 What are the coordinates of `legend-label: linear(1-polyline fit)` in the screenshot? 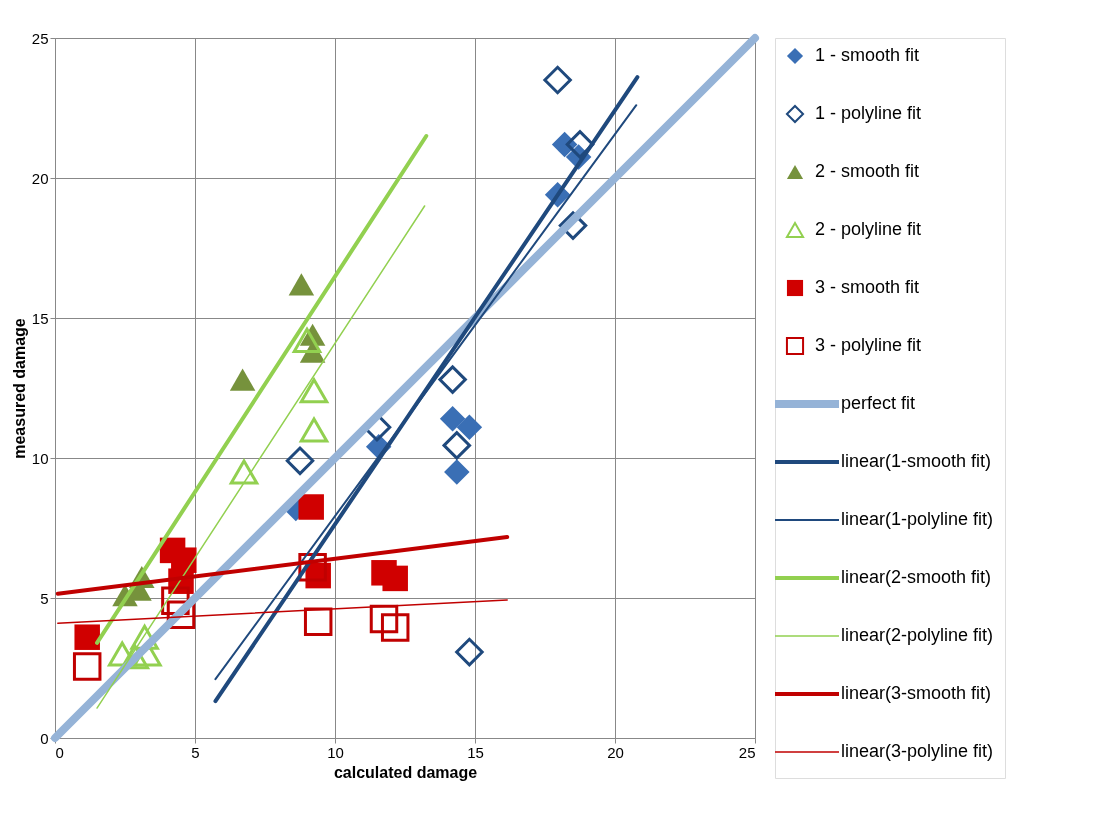 It's located at (917, 519).